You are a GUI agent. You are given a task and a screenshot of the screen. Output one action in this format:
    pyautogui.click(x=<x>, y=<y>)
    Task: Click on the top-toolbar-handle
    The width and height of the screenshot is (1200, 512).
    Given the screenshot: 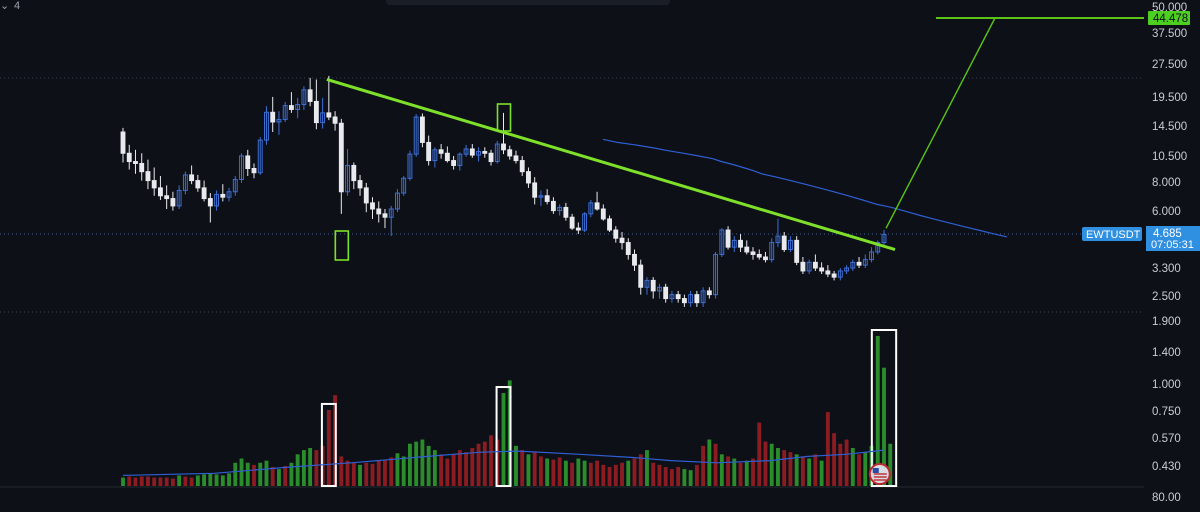 What is the action you would take?
    pyautogui.click(x=528, y=2)
    